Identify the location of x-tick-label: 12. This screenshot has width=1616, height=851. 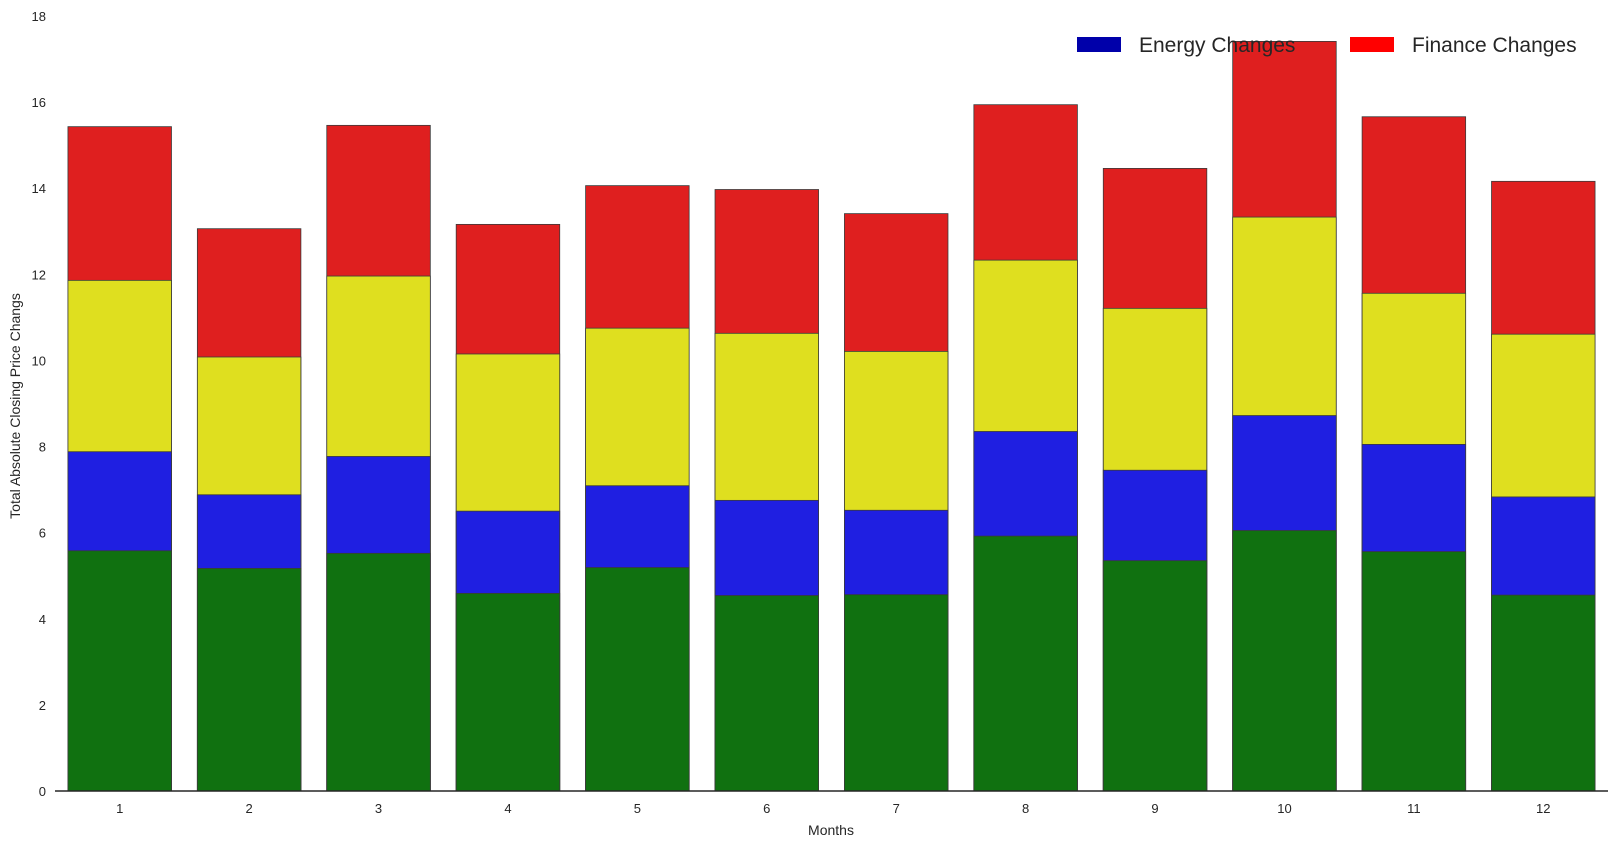
(1543, 808).